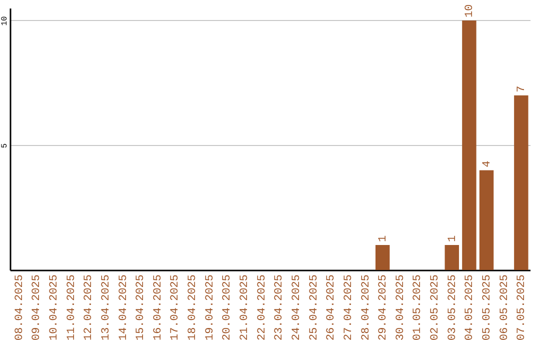  I want to click on x-tick-label: 12.04.2025, so click(89, 307).